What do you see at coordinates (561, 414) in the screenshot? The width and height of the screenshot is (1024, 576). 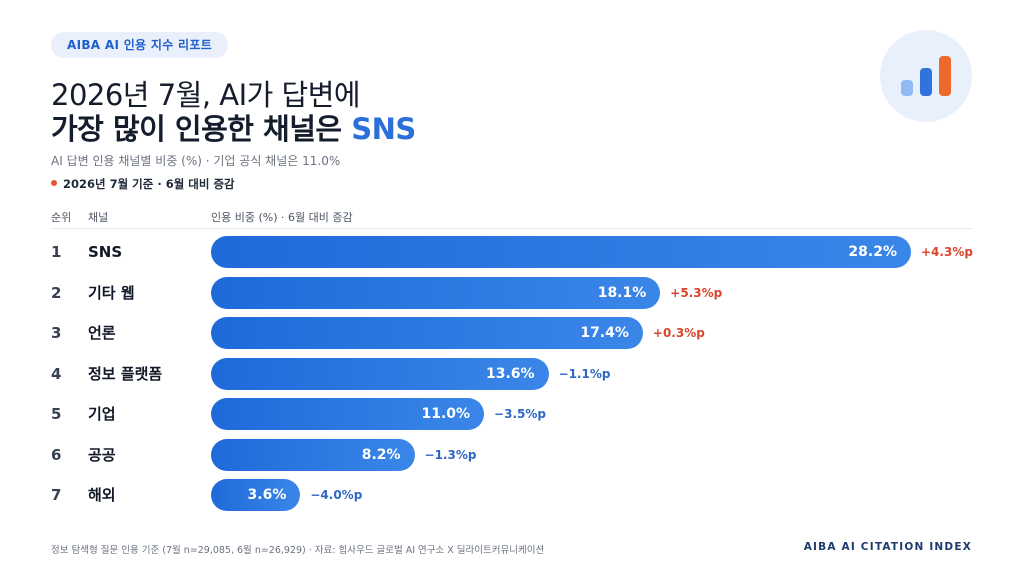 I see `bar-track: 11.0% −3.5%p` at bounding box center [561, 414].